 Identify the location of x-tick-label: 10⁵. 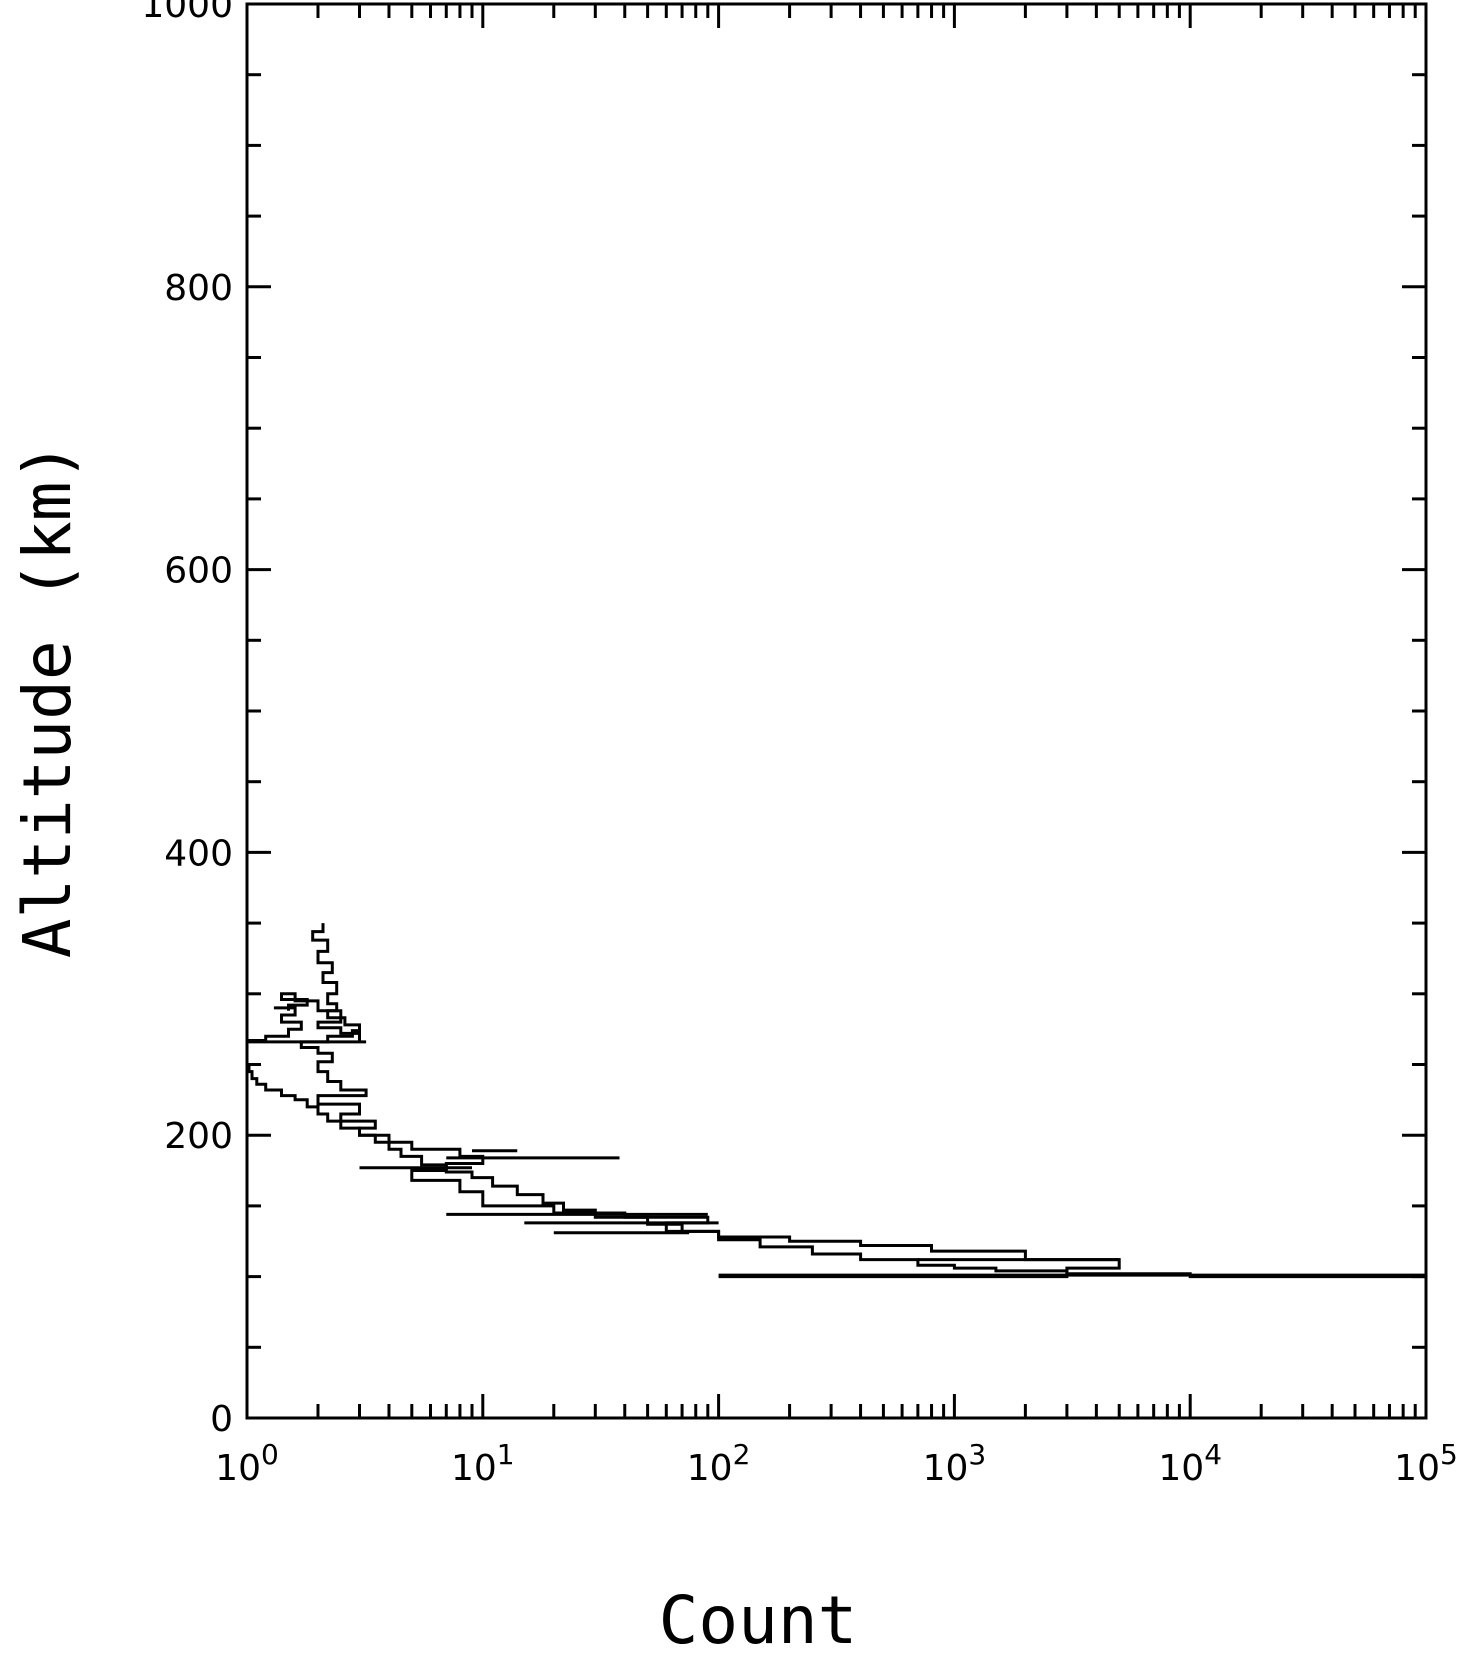
(1426, 1463).